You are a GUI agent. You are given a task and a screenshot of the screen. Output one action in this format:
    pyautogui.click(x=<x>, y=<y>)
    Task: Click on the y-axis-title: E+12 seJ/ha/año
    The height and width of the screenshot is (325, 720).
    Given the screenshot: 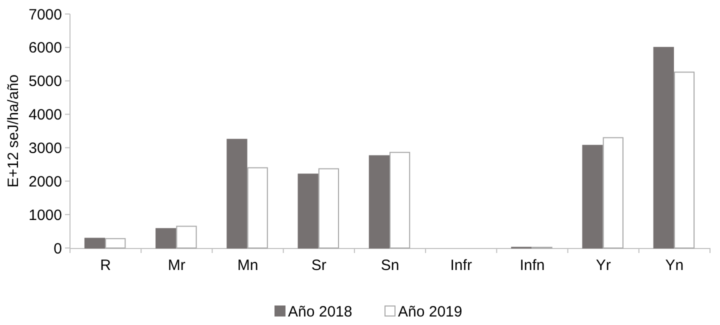 What is the action you would take?
    pyautogui.click(x=13, y=131)
    